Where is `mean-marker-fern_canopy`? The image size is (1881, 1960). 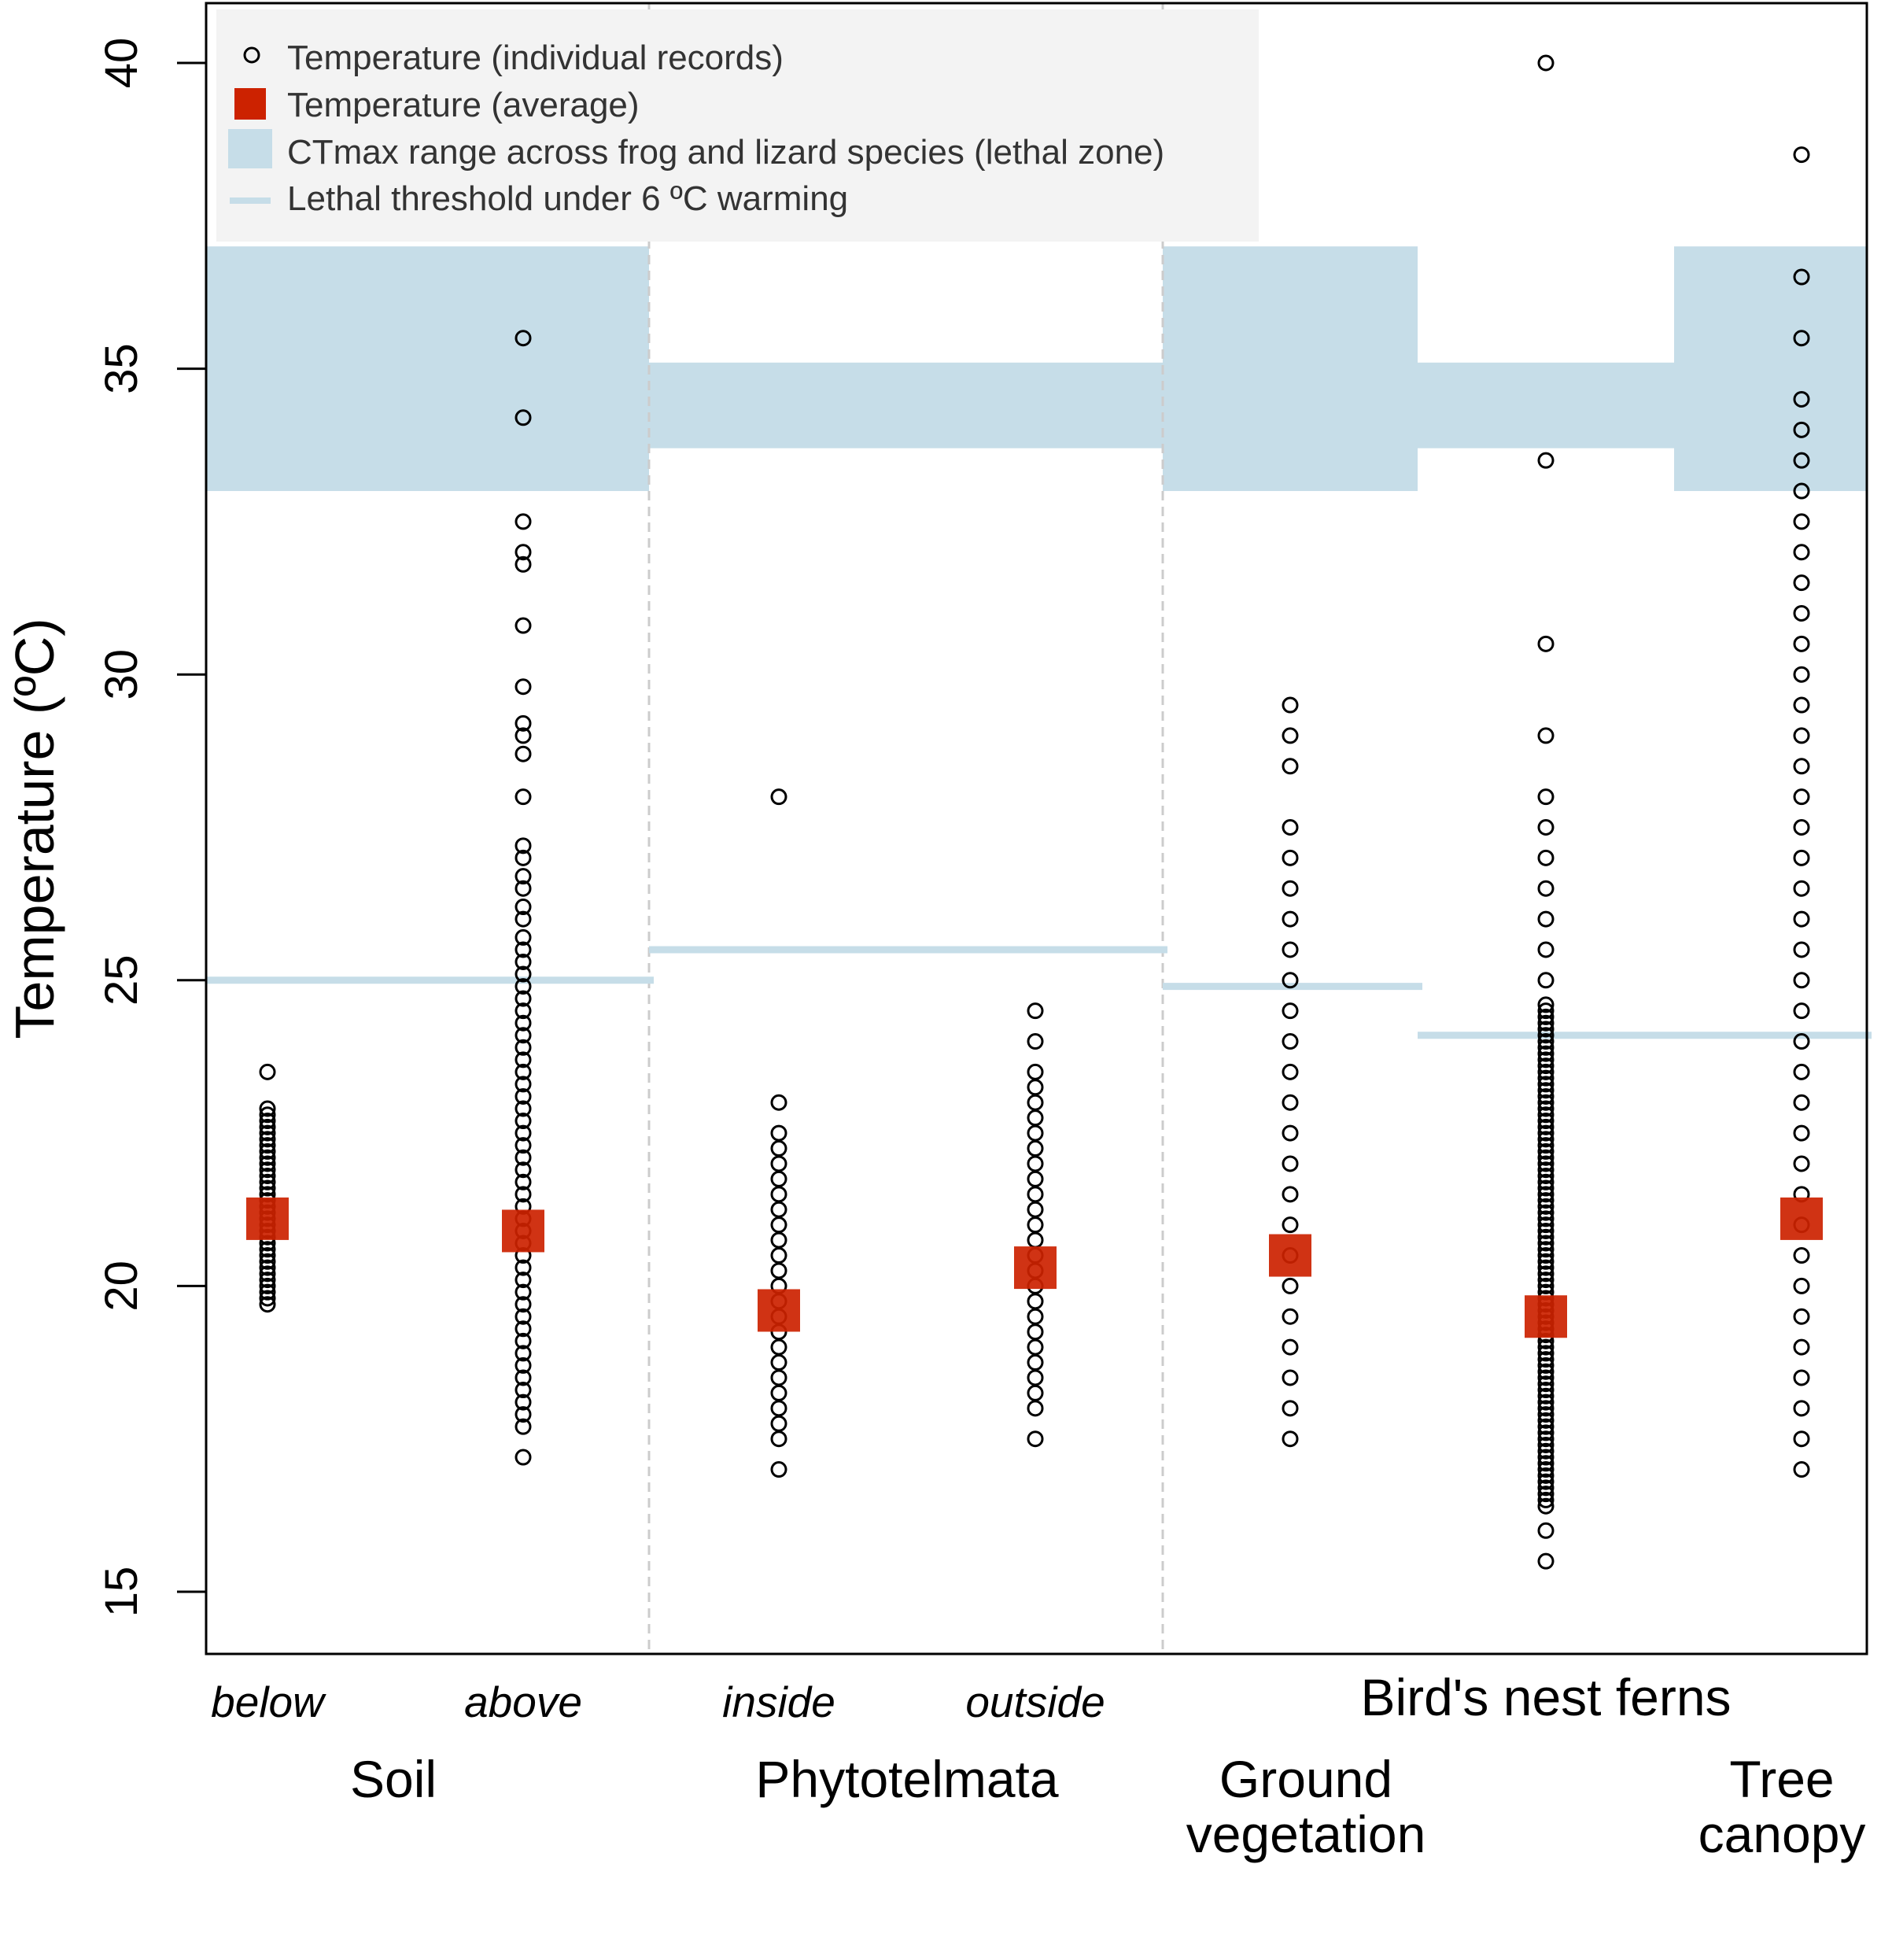
mean-marker-fern_canopy is located at coordinates (1801, 1218).